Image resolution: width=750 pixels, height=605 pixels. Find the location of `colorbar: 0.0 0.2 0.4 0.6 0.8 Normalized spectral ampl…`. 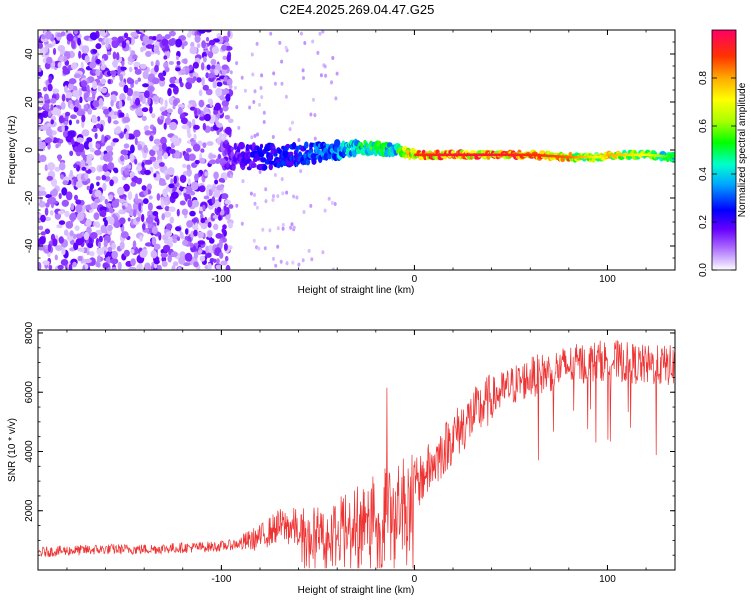

colorbar: 0.0 0.2 0.4 0.6 0.8 Normalized spectral ampl… is located at coordinates (723, 153).